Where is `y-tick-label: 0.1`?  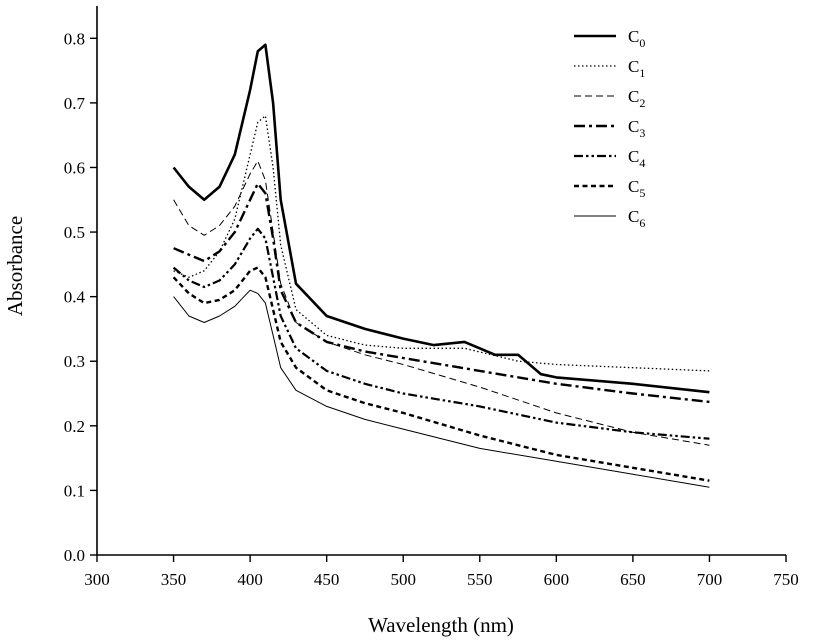
y-tick-label: 0.1 is located at coordinates (74, 490).